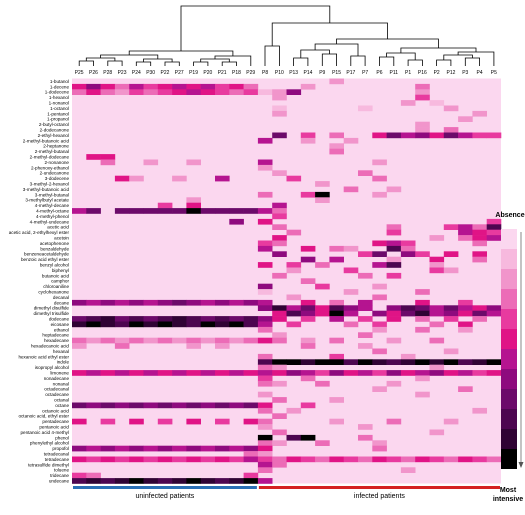  Describe the element at coordinates (509, 379) in the screenshot. I see `legend-swatch` at that location.